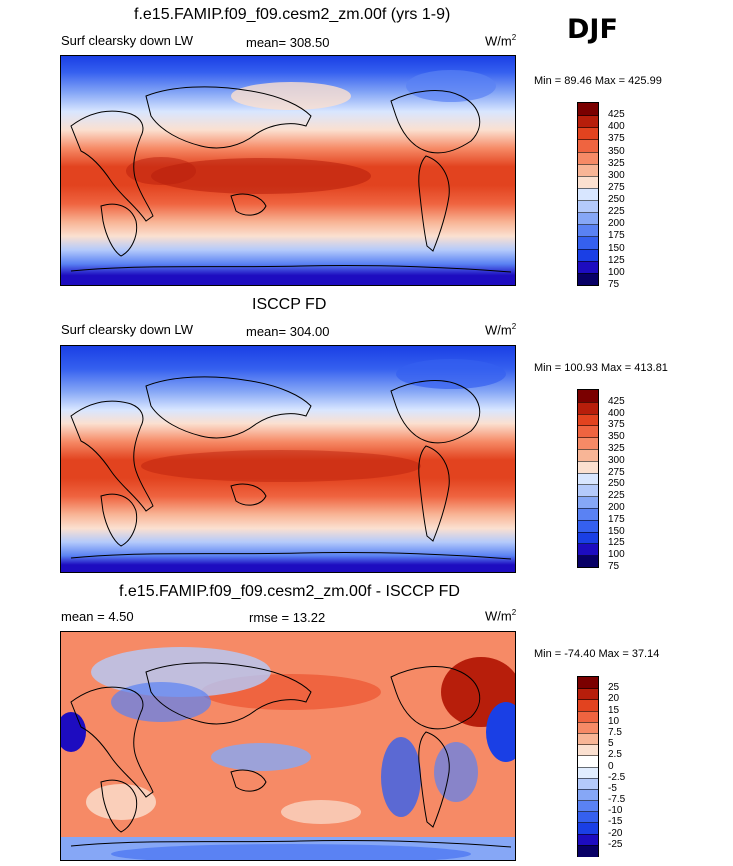 Image resolution: width=733 pixels, height=866 pixels. I want to click on colorbar-tick-label: -7.5, so click(617, 800).